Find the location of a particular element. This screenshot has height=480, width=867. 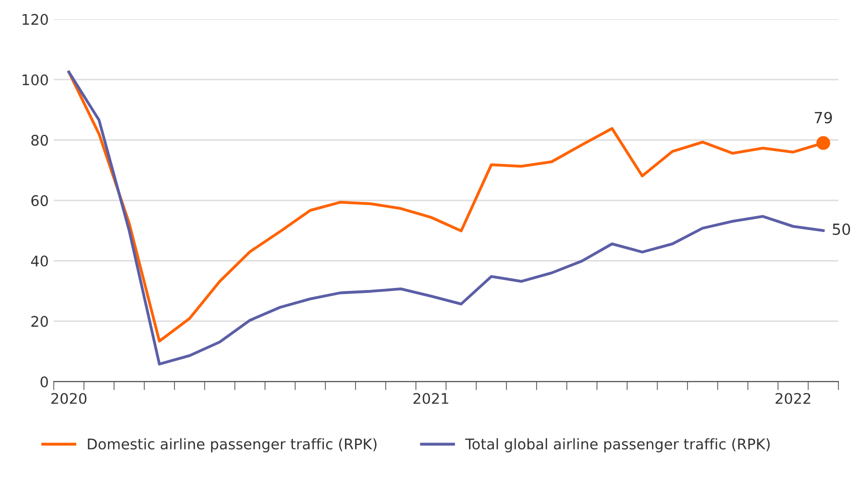

x-tick-label: 2022 is located at coordinates (793, 398).